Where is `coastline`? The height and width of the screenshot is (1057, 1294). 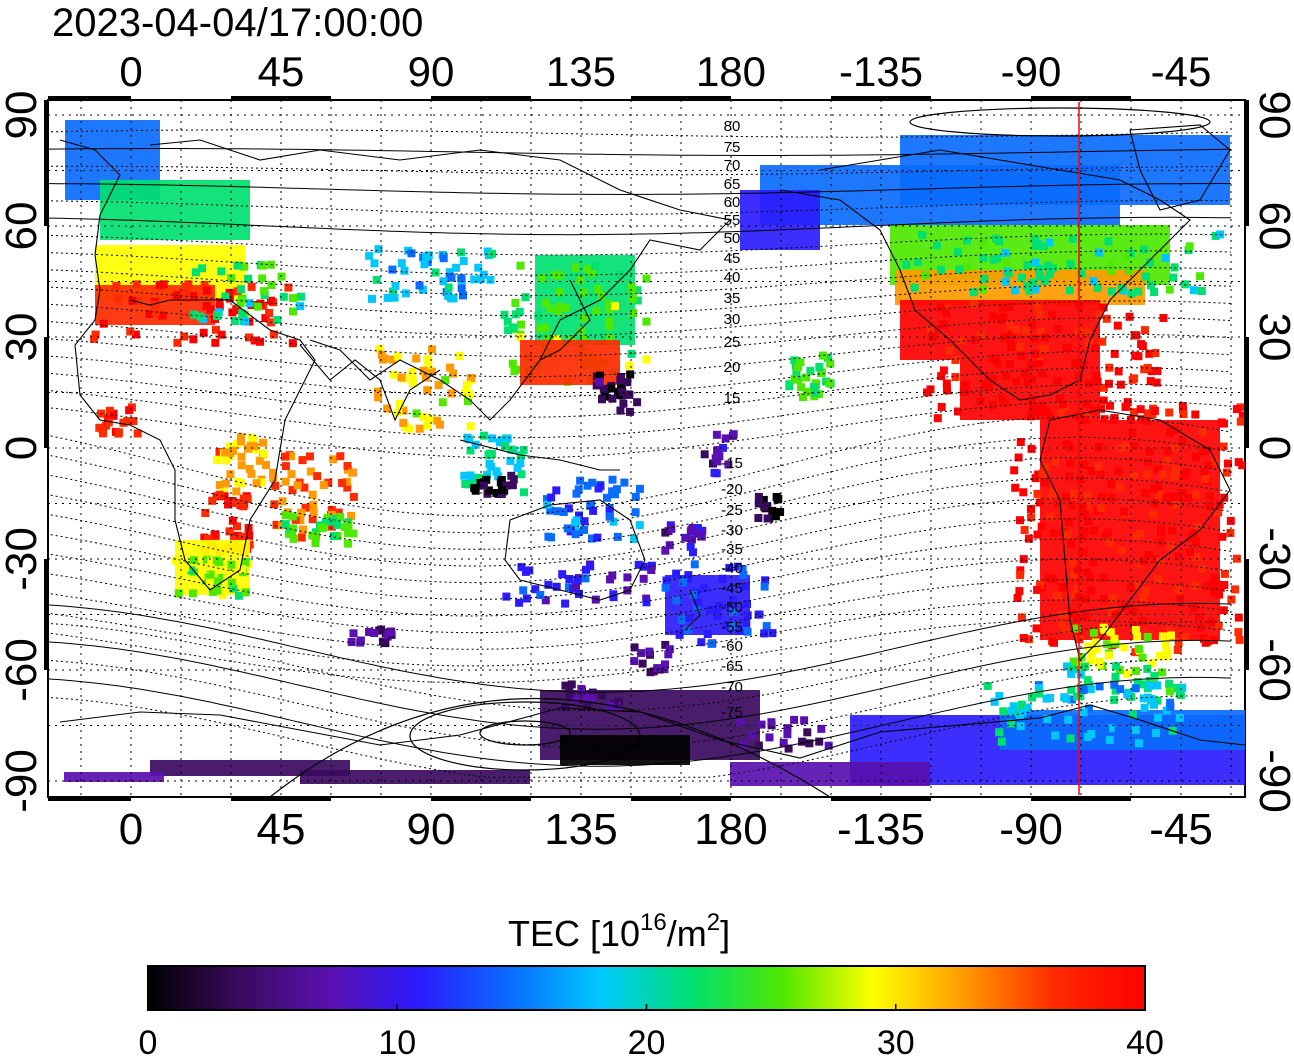 coastline is located at coordinates (440, 280).